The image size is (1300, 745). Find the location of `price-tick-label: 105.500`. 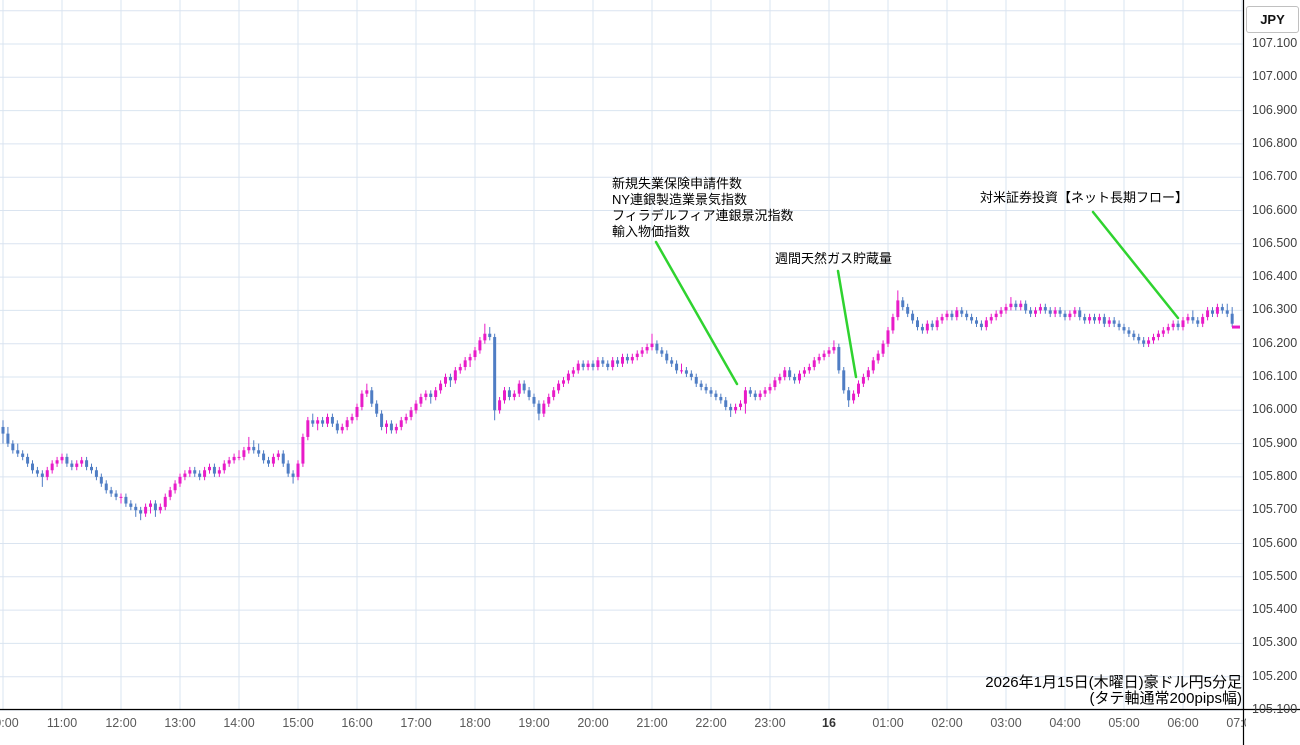

price-tick-label: 105.500 is located at coordinates (1275, 575).